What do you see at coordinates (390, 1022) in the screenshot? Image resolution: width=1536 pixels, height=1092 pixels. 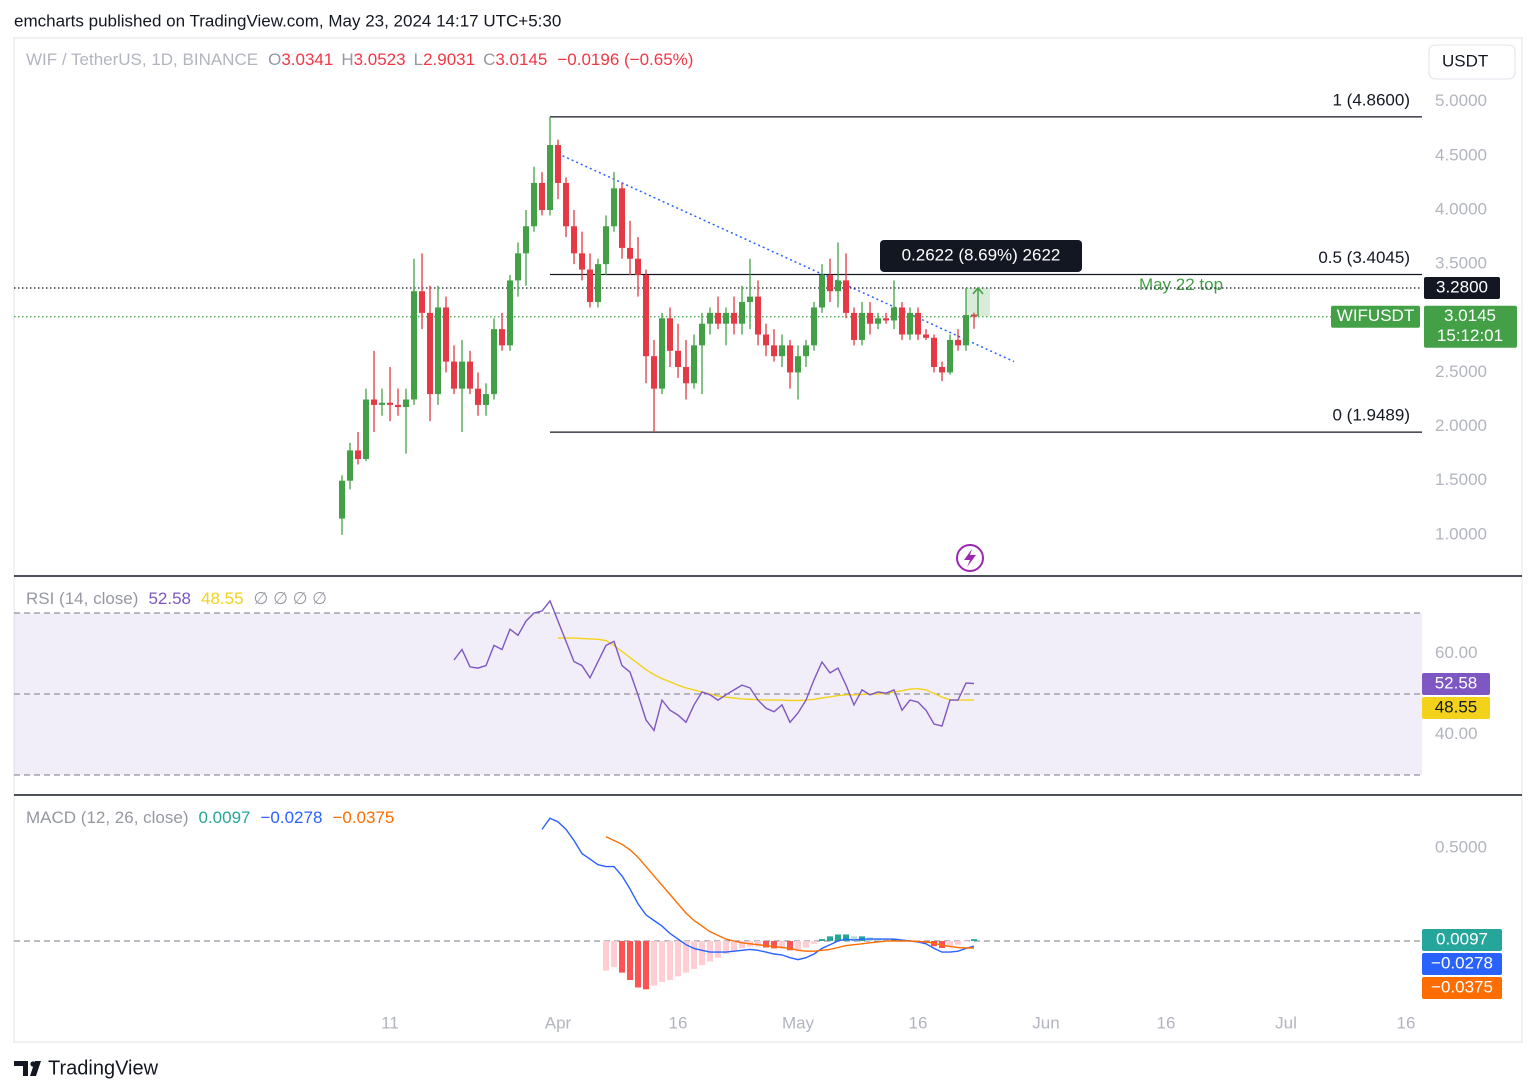 I see `x-tick-label: 11` at bounding box center [390, 1022].